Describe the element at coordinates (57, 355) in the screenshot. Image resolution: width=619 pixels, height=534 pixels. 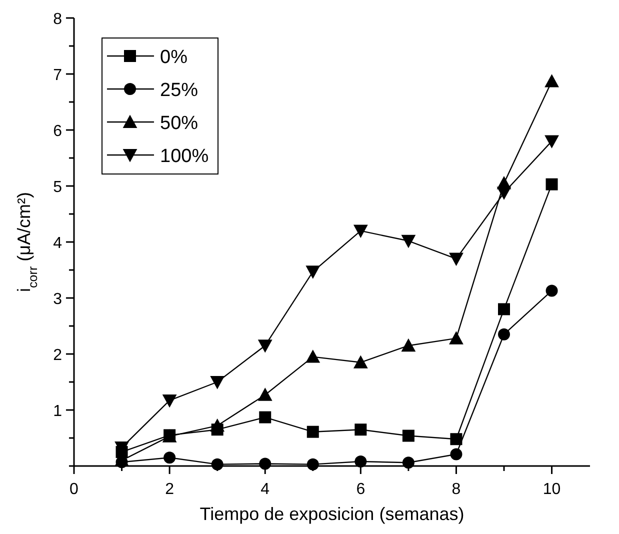
I see `y-tick-label: 2` at that location.